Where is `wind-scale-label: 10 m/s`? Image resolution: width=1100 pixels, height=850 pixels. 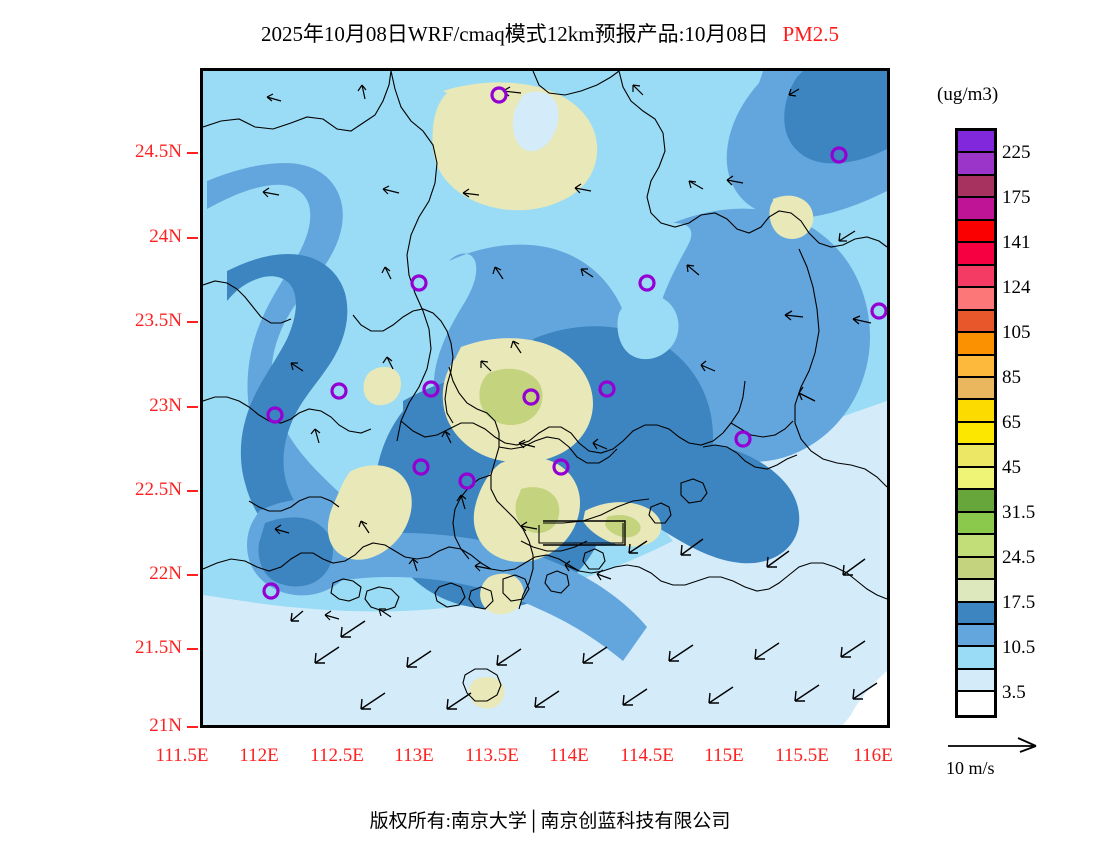
wind-scale-label: 10 m/s is located at coordinates (970, 768).